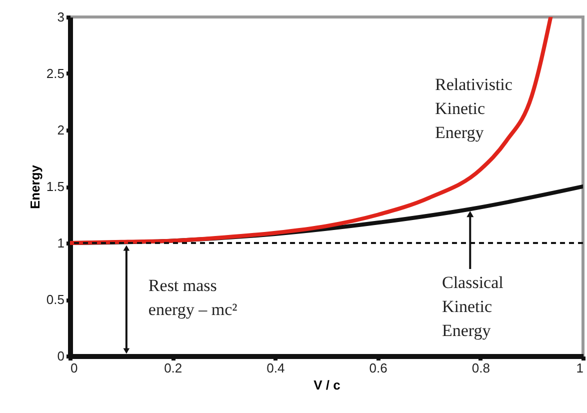 This screenshot has height=413, width=587. I want to click on x-tick-label: 0.2, so click(173, 368).